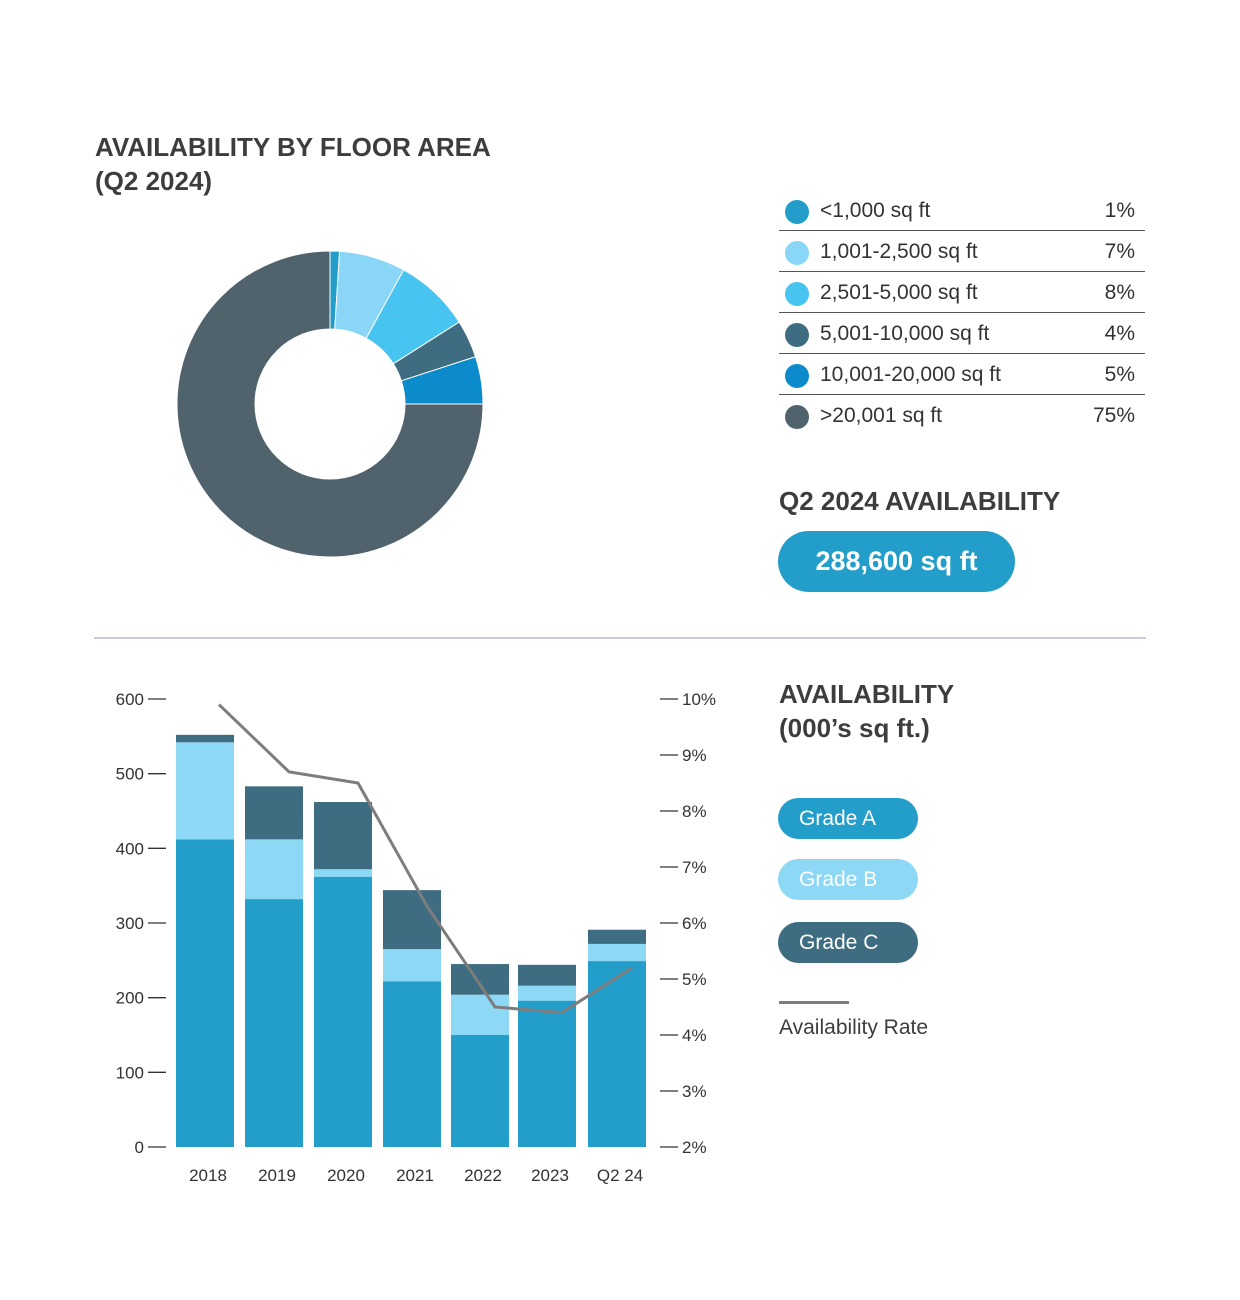 The width and height of the screenshot is (1240, 1300). I want to click on y2-tick-label: 4%, so click(694, 1035).